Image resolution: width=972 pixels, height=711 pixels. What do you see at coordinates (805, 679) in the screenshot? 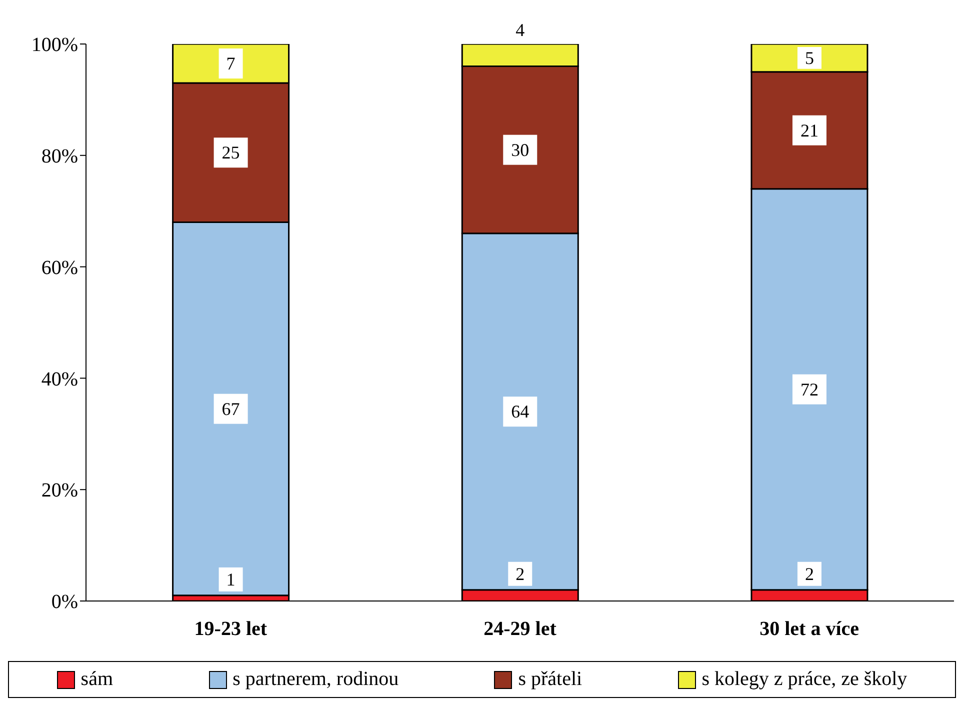
I see `legend-label: s kolegy z práce, ze školy` at bounding box center [805, 679].